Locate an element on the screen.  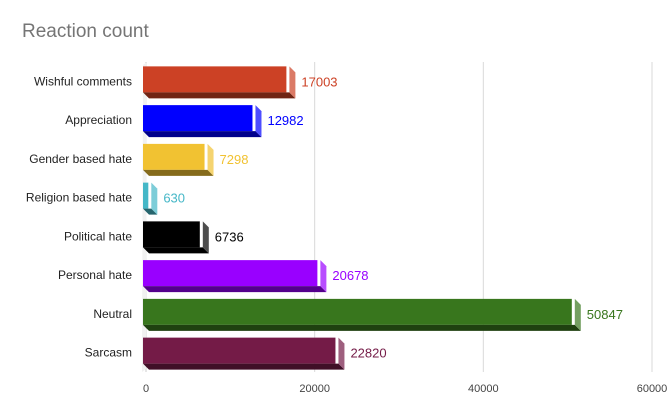
category-label: Political hate is located at coordinates (98, 236).